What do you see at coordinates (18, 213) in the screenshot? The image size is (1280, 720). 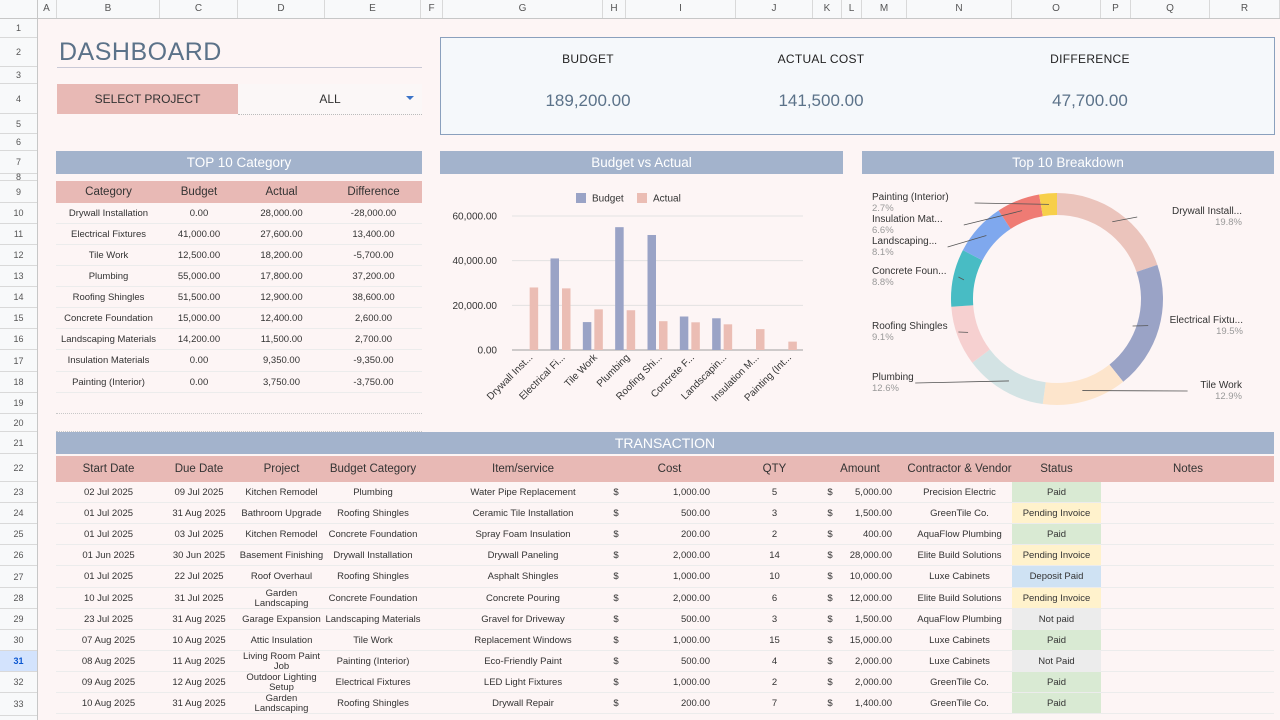 I see `row-header-10: 10` at bounding box center [18, 213].